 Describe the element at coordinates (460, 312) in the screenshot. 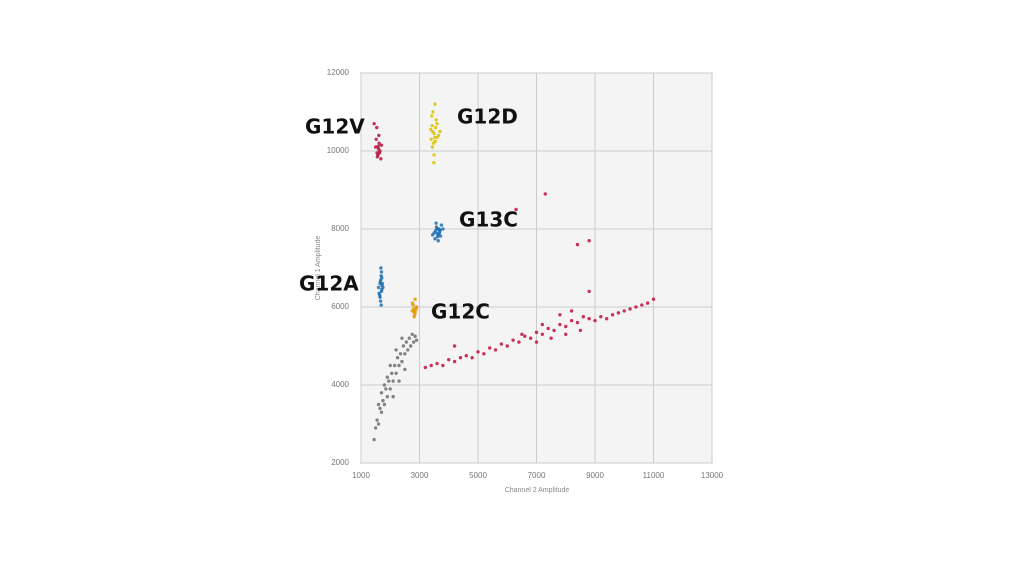

I see `cluster-label: G12C` at that location.